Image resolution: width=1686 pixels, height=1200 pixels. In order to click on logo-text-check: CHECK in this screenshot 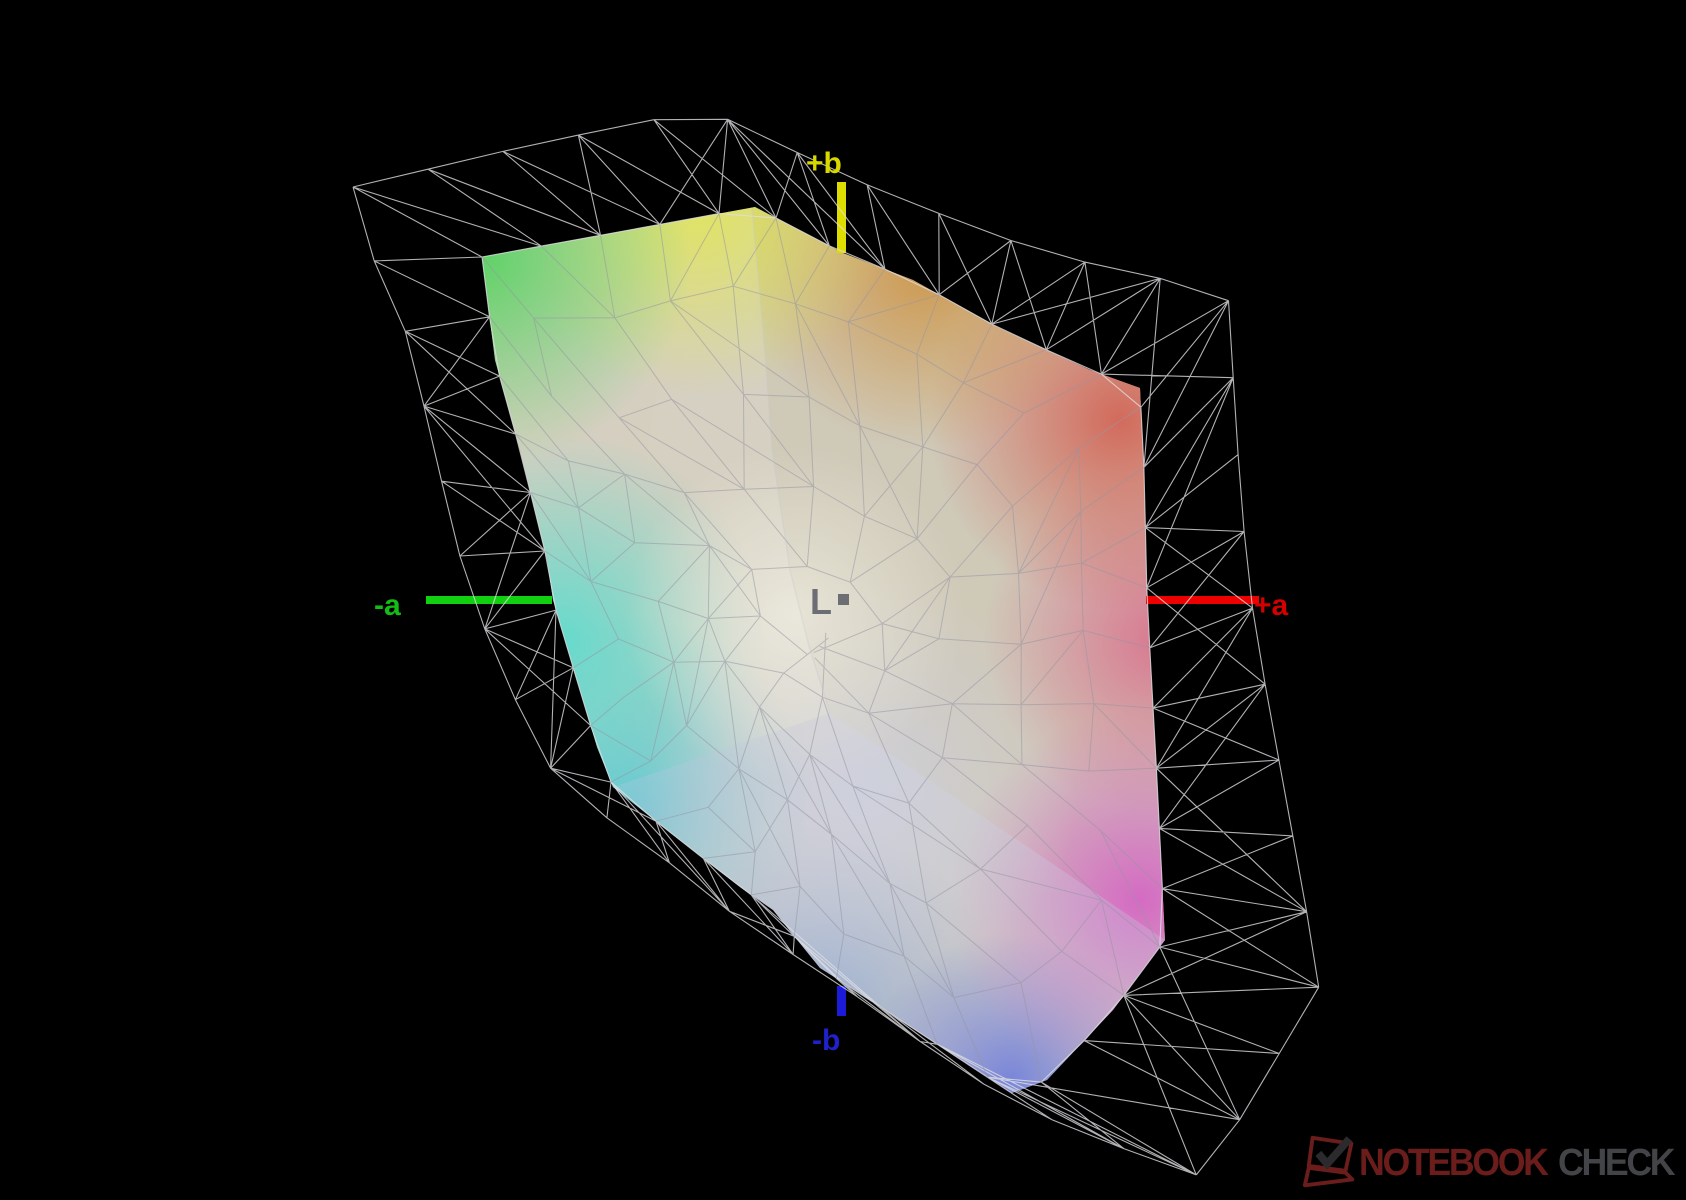, I will do `click(1617, 1163)`.